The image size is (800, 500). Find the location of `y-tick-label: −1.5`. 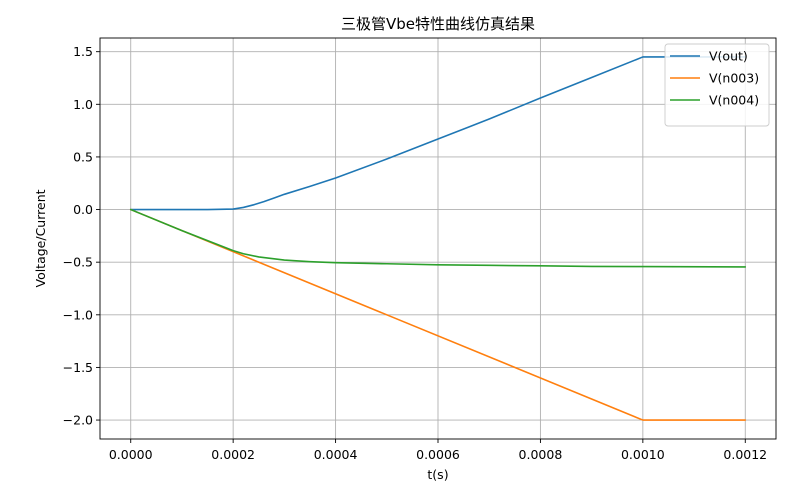

y-tick-label: −1.5 is located at coordinates (78, 367).